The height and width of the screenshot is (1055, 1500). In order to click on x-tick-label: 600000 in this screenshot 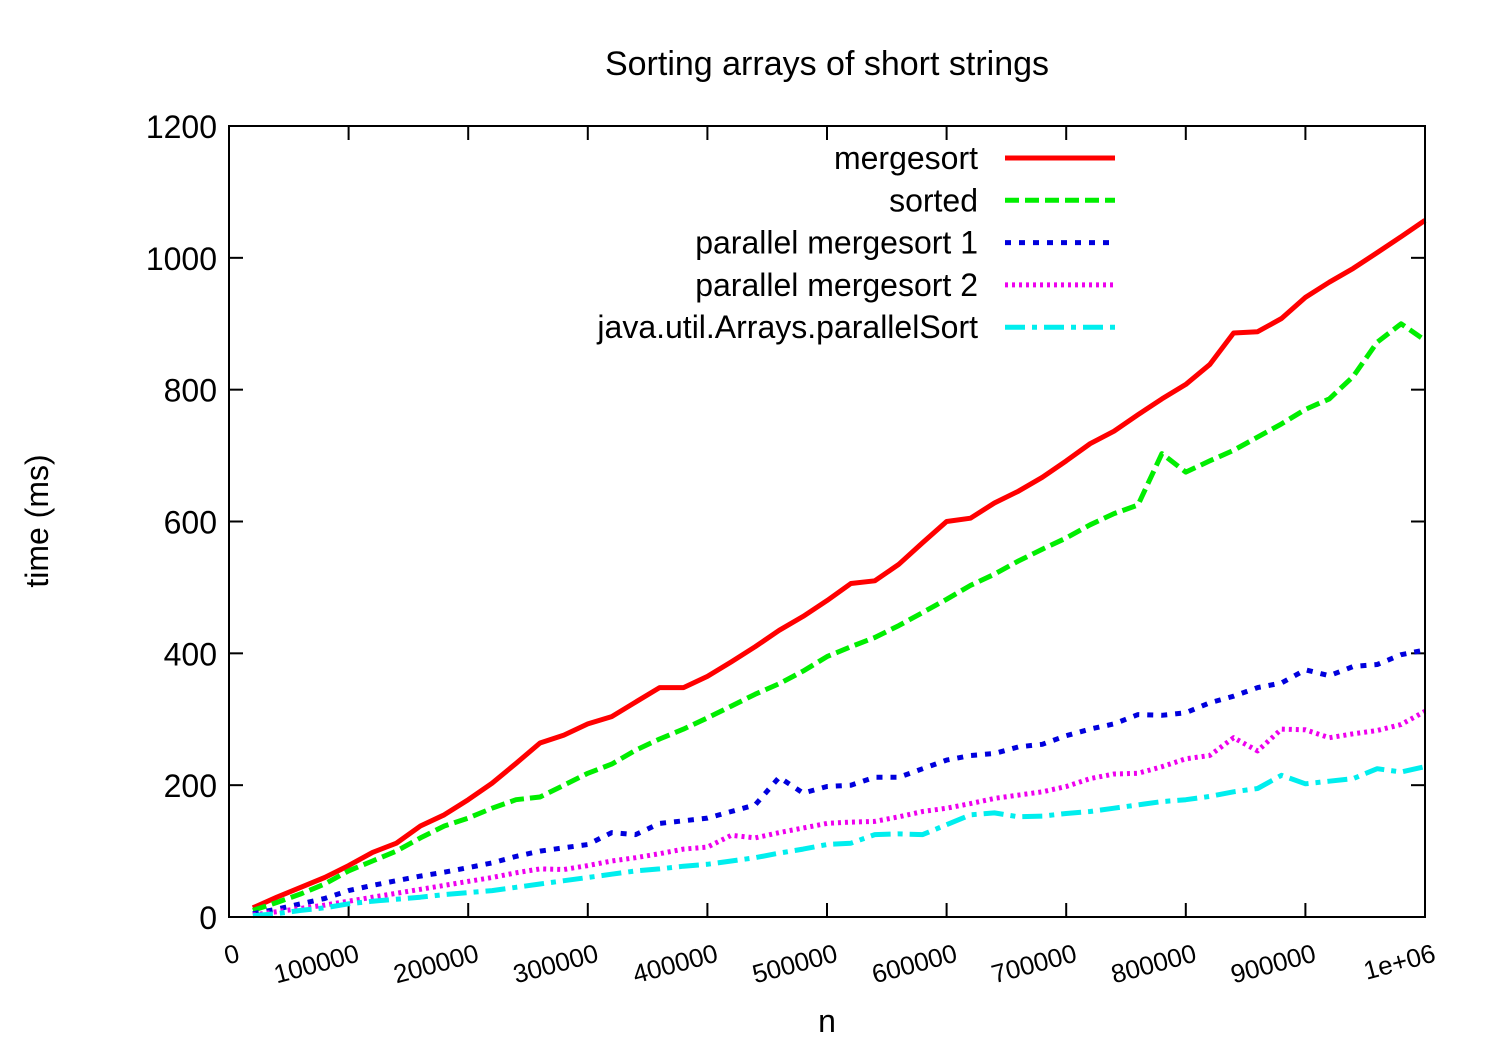, I will do `click(915, 963)`.